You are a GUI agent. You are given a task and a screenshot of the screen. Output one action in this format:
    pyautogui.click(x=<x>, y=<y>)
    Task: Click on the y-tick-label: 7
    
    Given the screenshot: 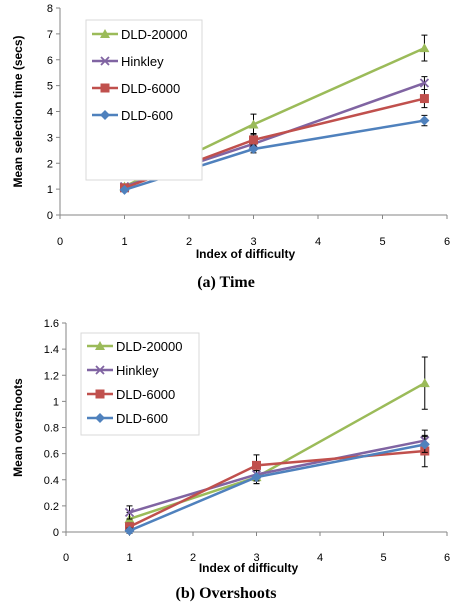 What is the action you would take?
    pyautogui.click(x=50, y=35)
    